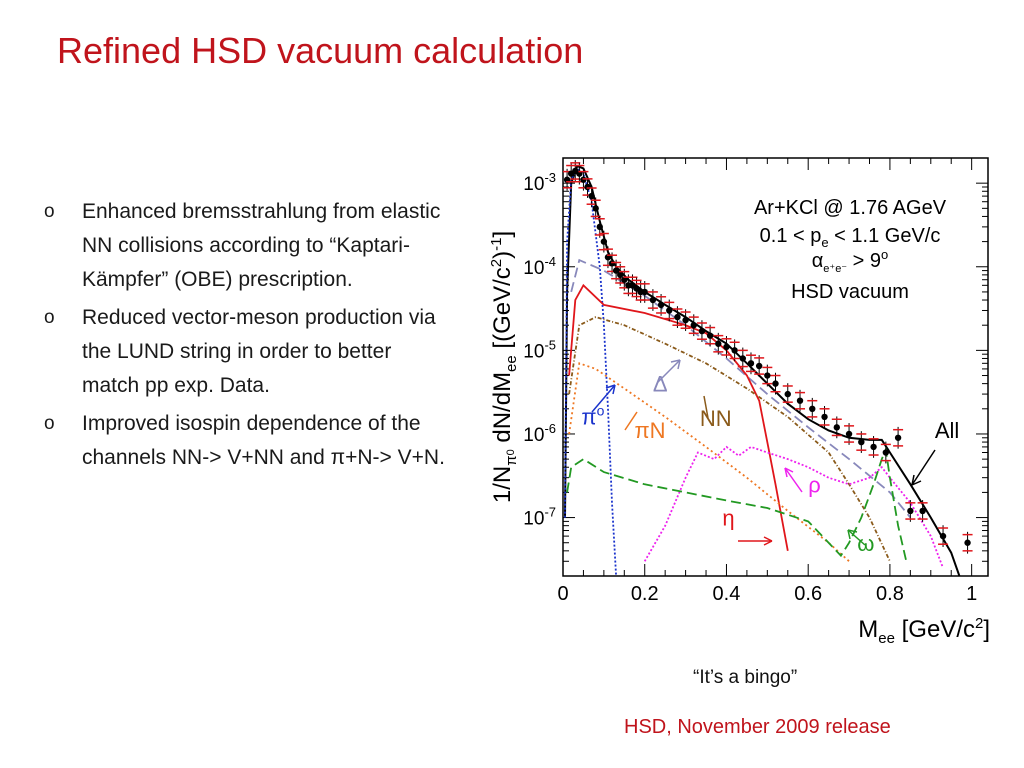  Describe the element at coordinates (610, 389) in the screenshot. I see `arrowhead-pi0` at that location.